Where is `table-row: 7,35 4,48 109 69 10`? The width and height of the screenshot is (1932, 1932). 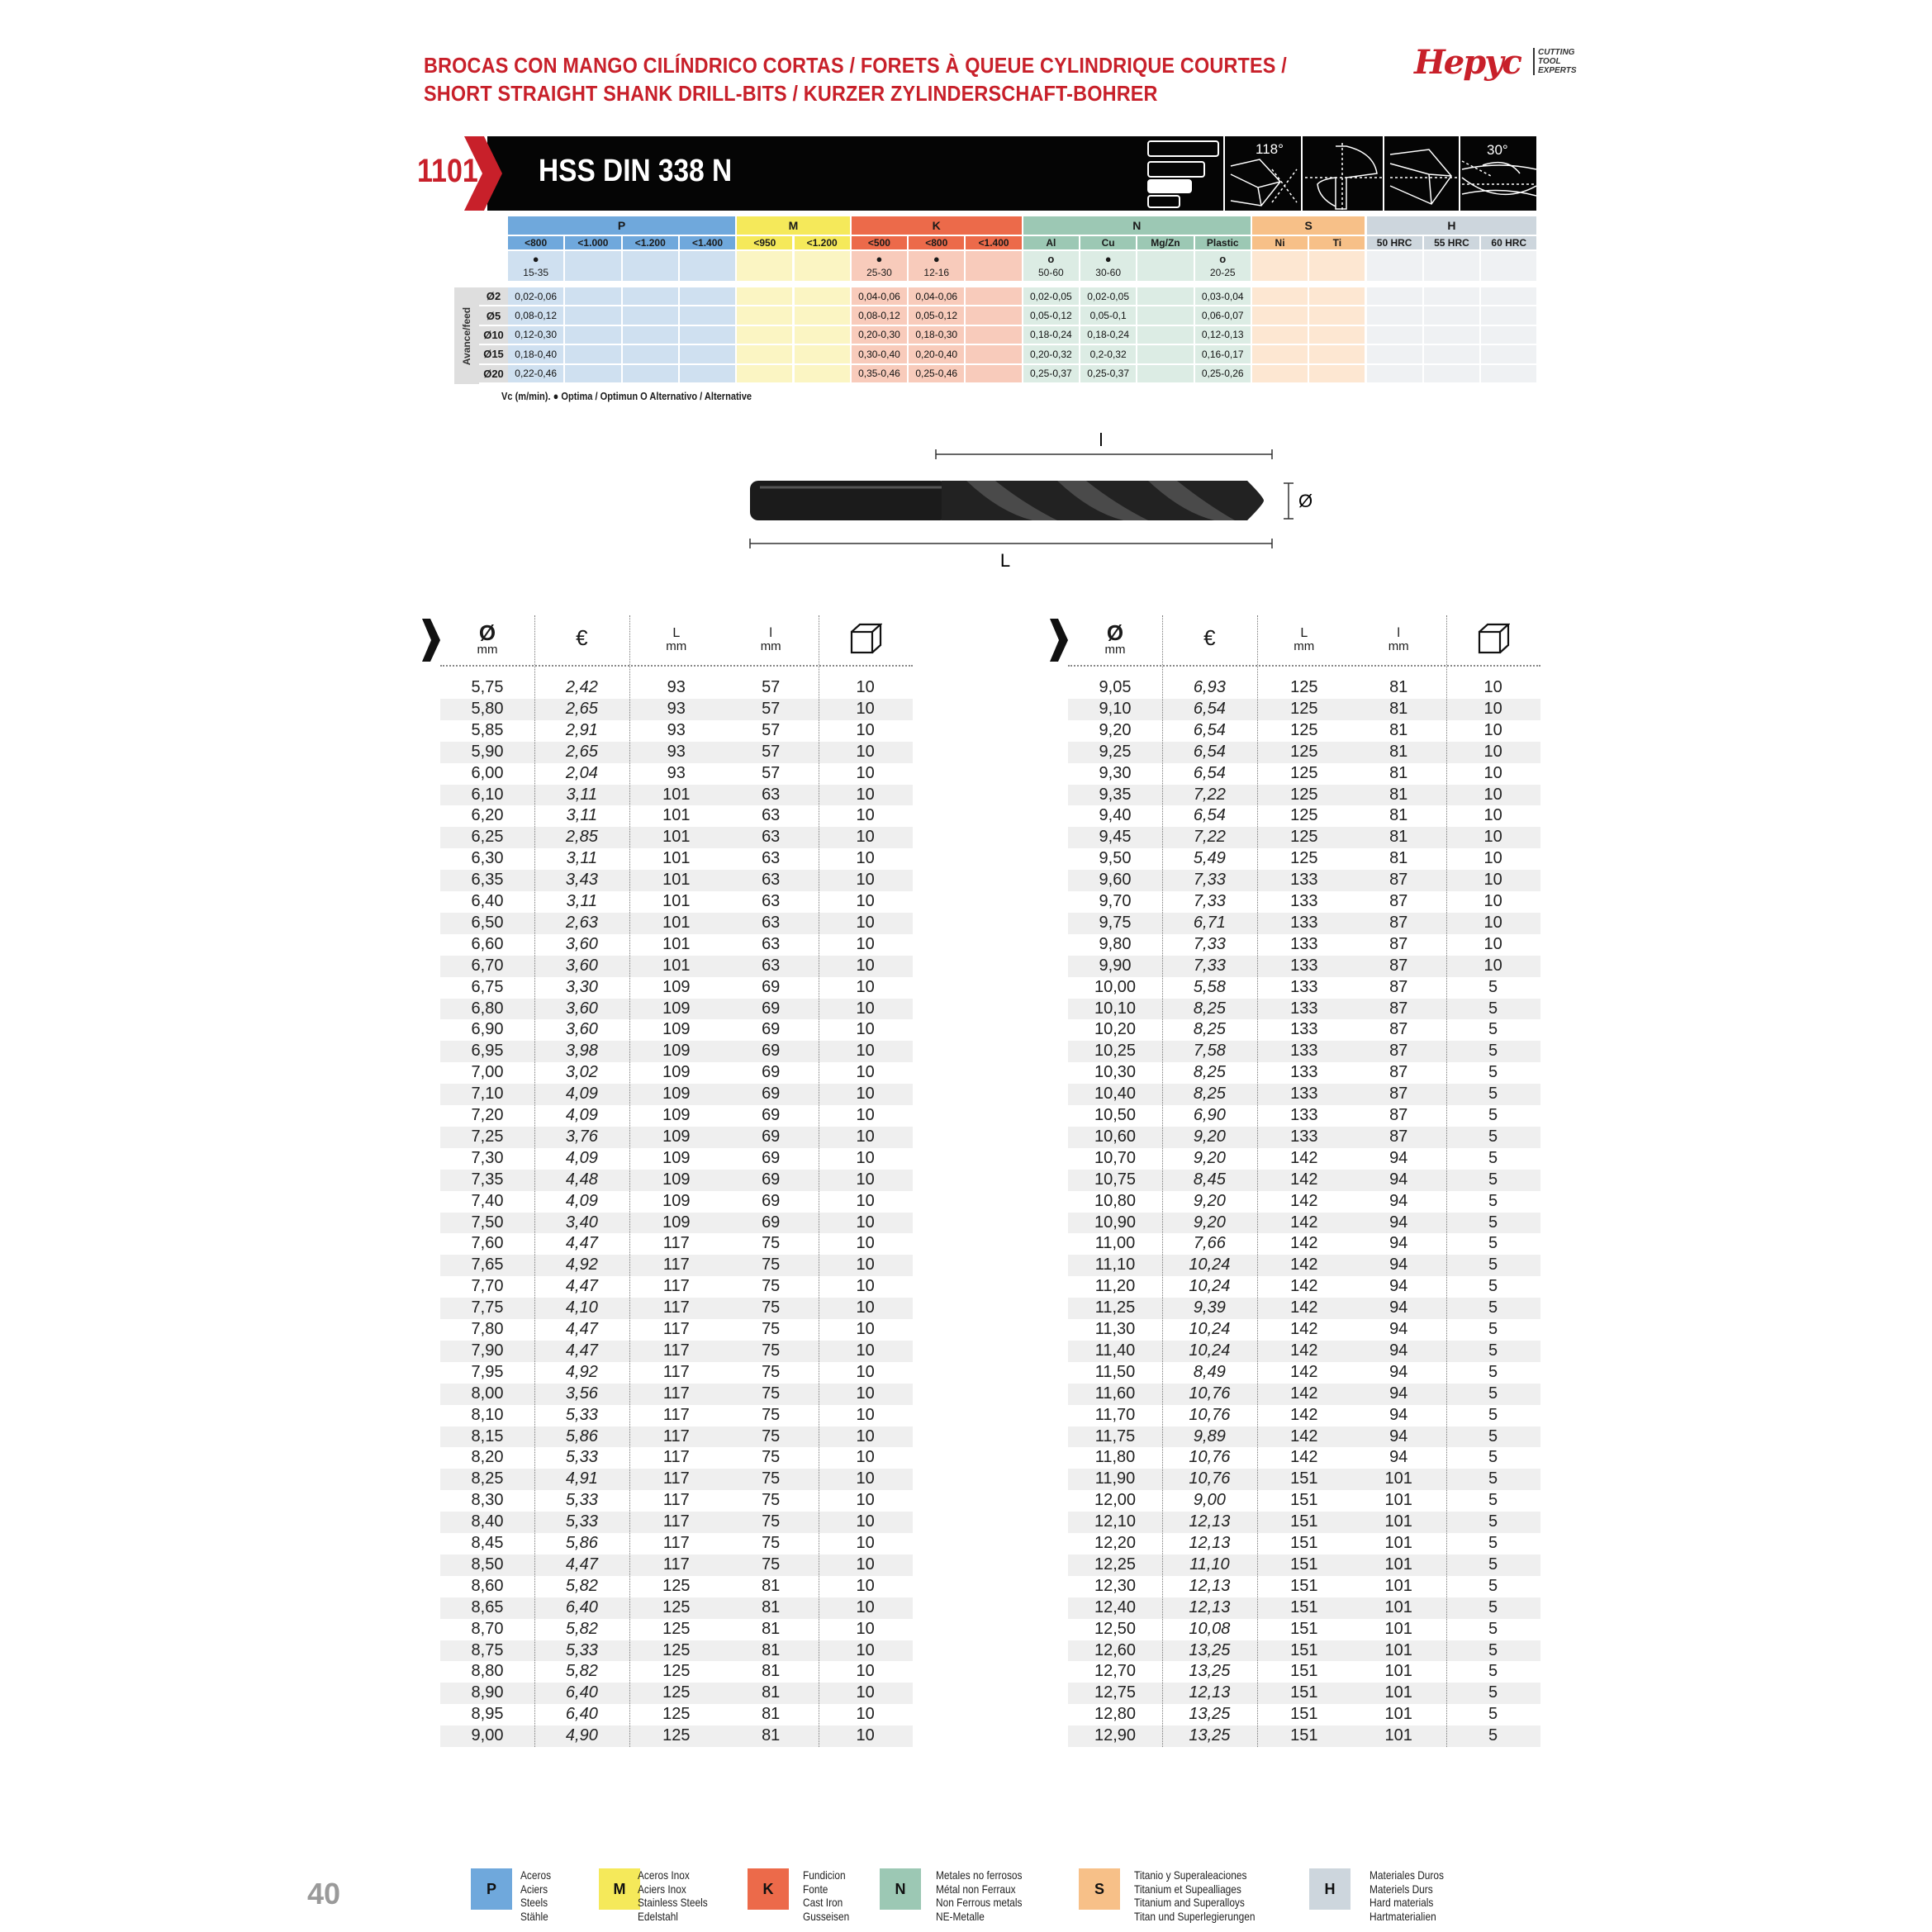
table-row: 7,35 4,48 109 69 10 is located at coordinates (676, 1180).